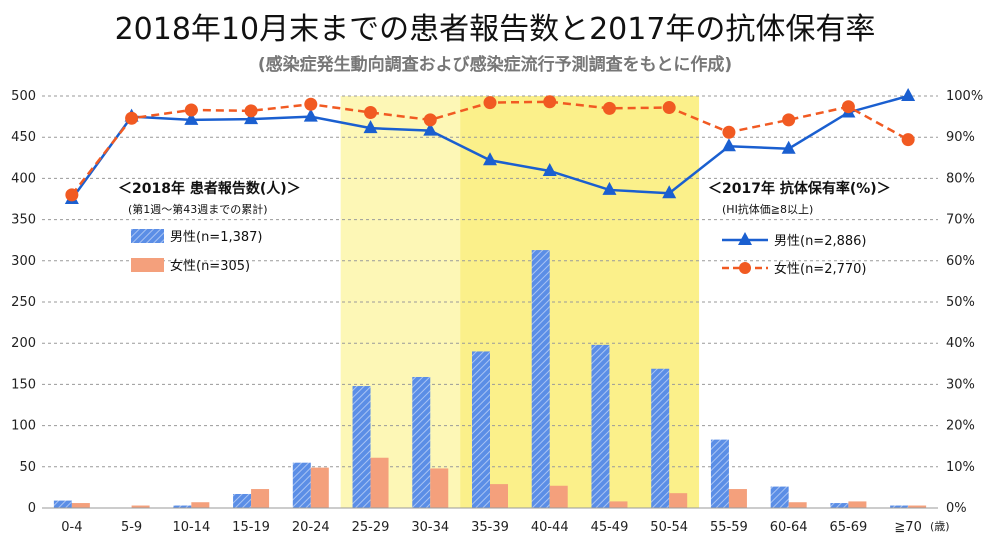  I want to click on bar-legend-note: (第1週〜第43週までの累計), so click(198, 209).